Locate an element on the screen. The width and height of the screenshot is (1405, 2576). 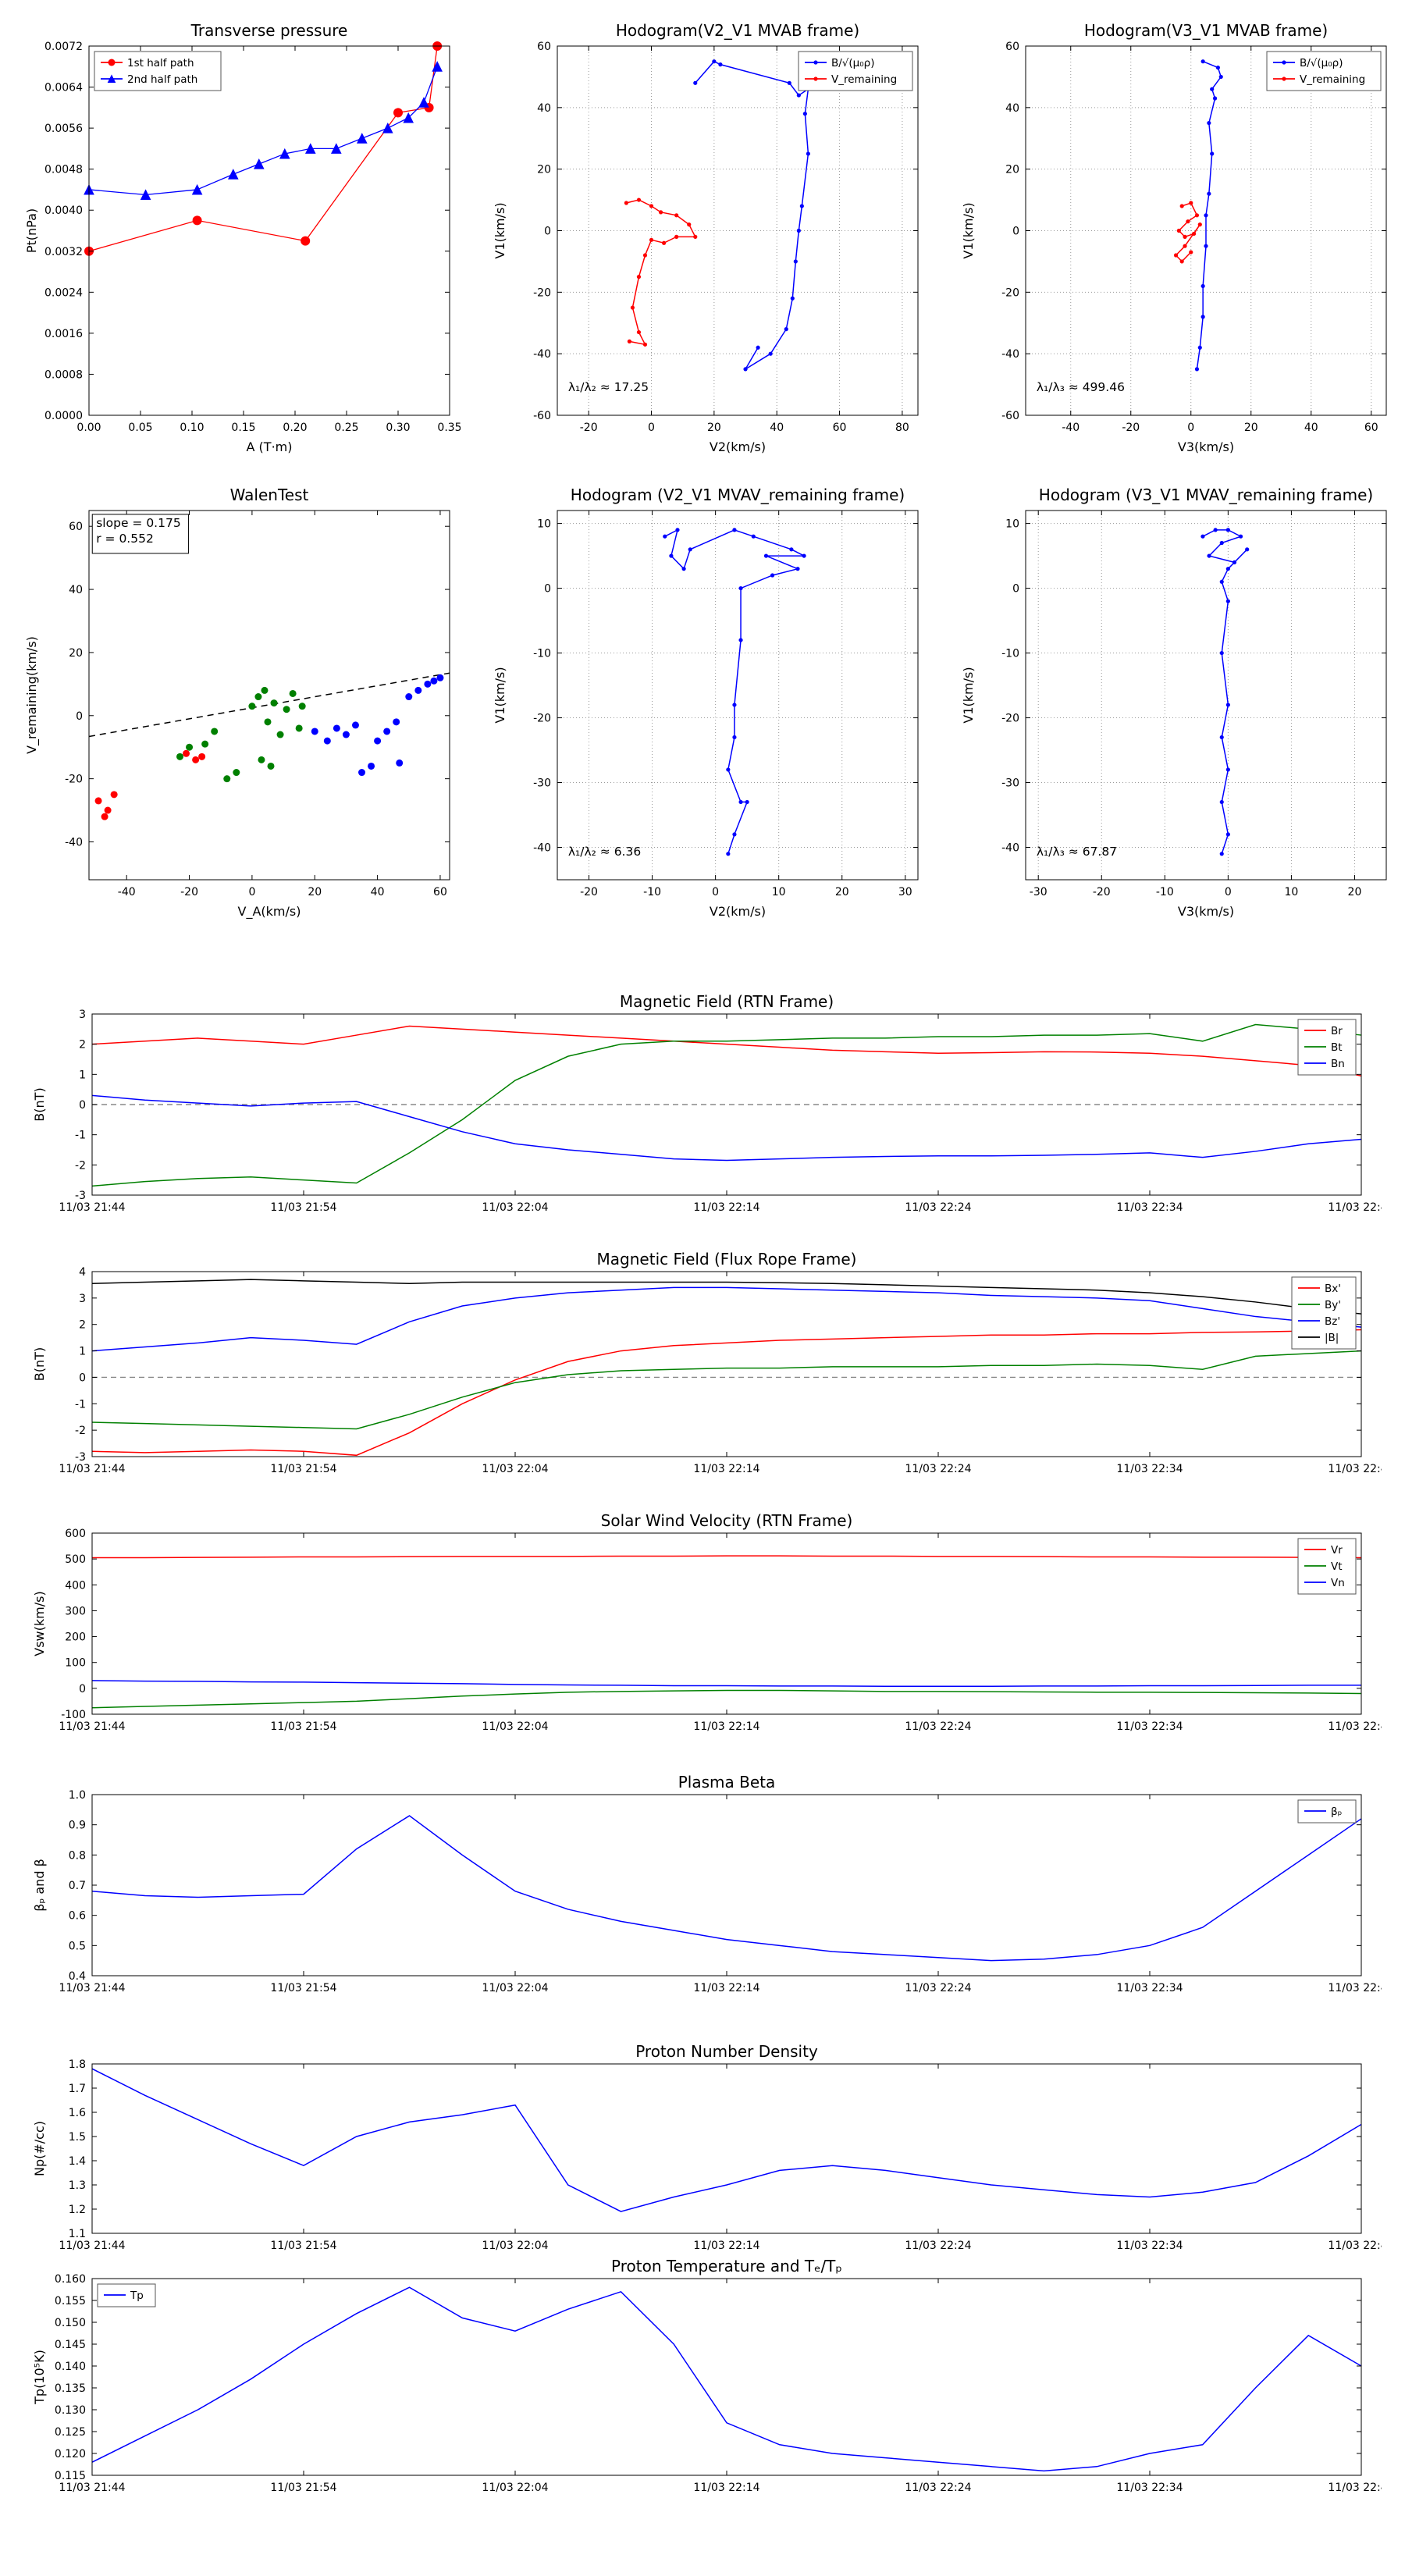
svg-text: -100 is located at coordinates (73, 1715).